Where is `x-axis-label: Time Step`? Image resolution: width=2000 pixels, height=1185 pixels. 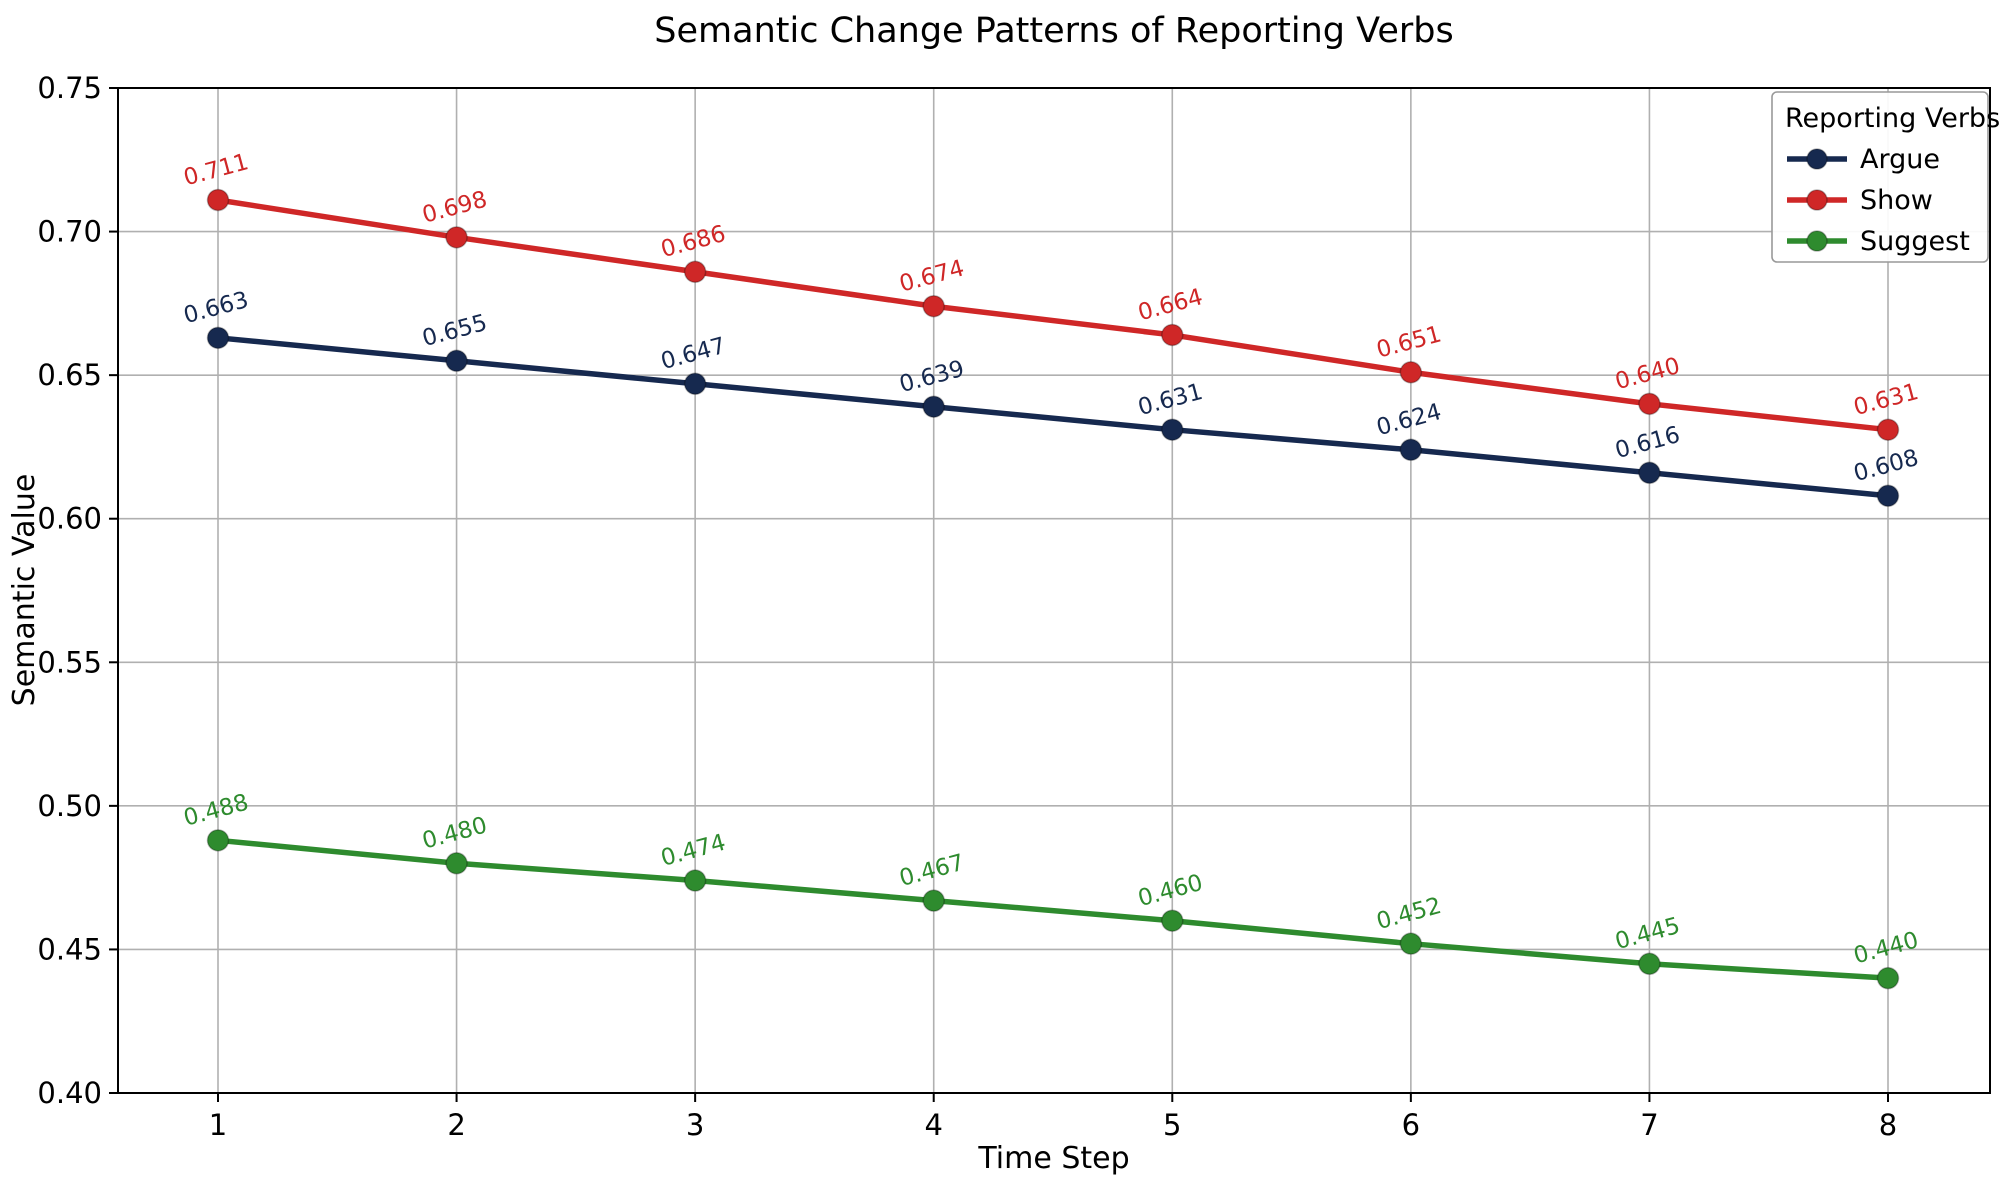 x-axis-label: Time Step is located at coordinates (1053, 1158).